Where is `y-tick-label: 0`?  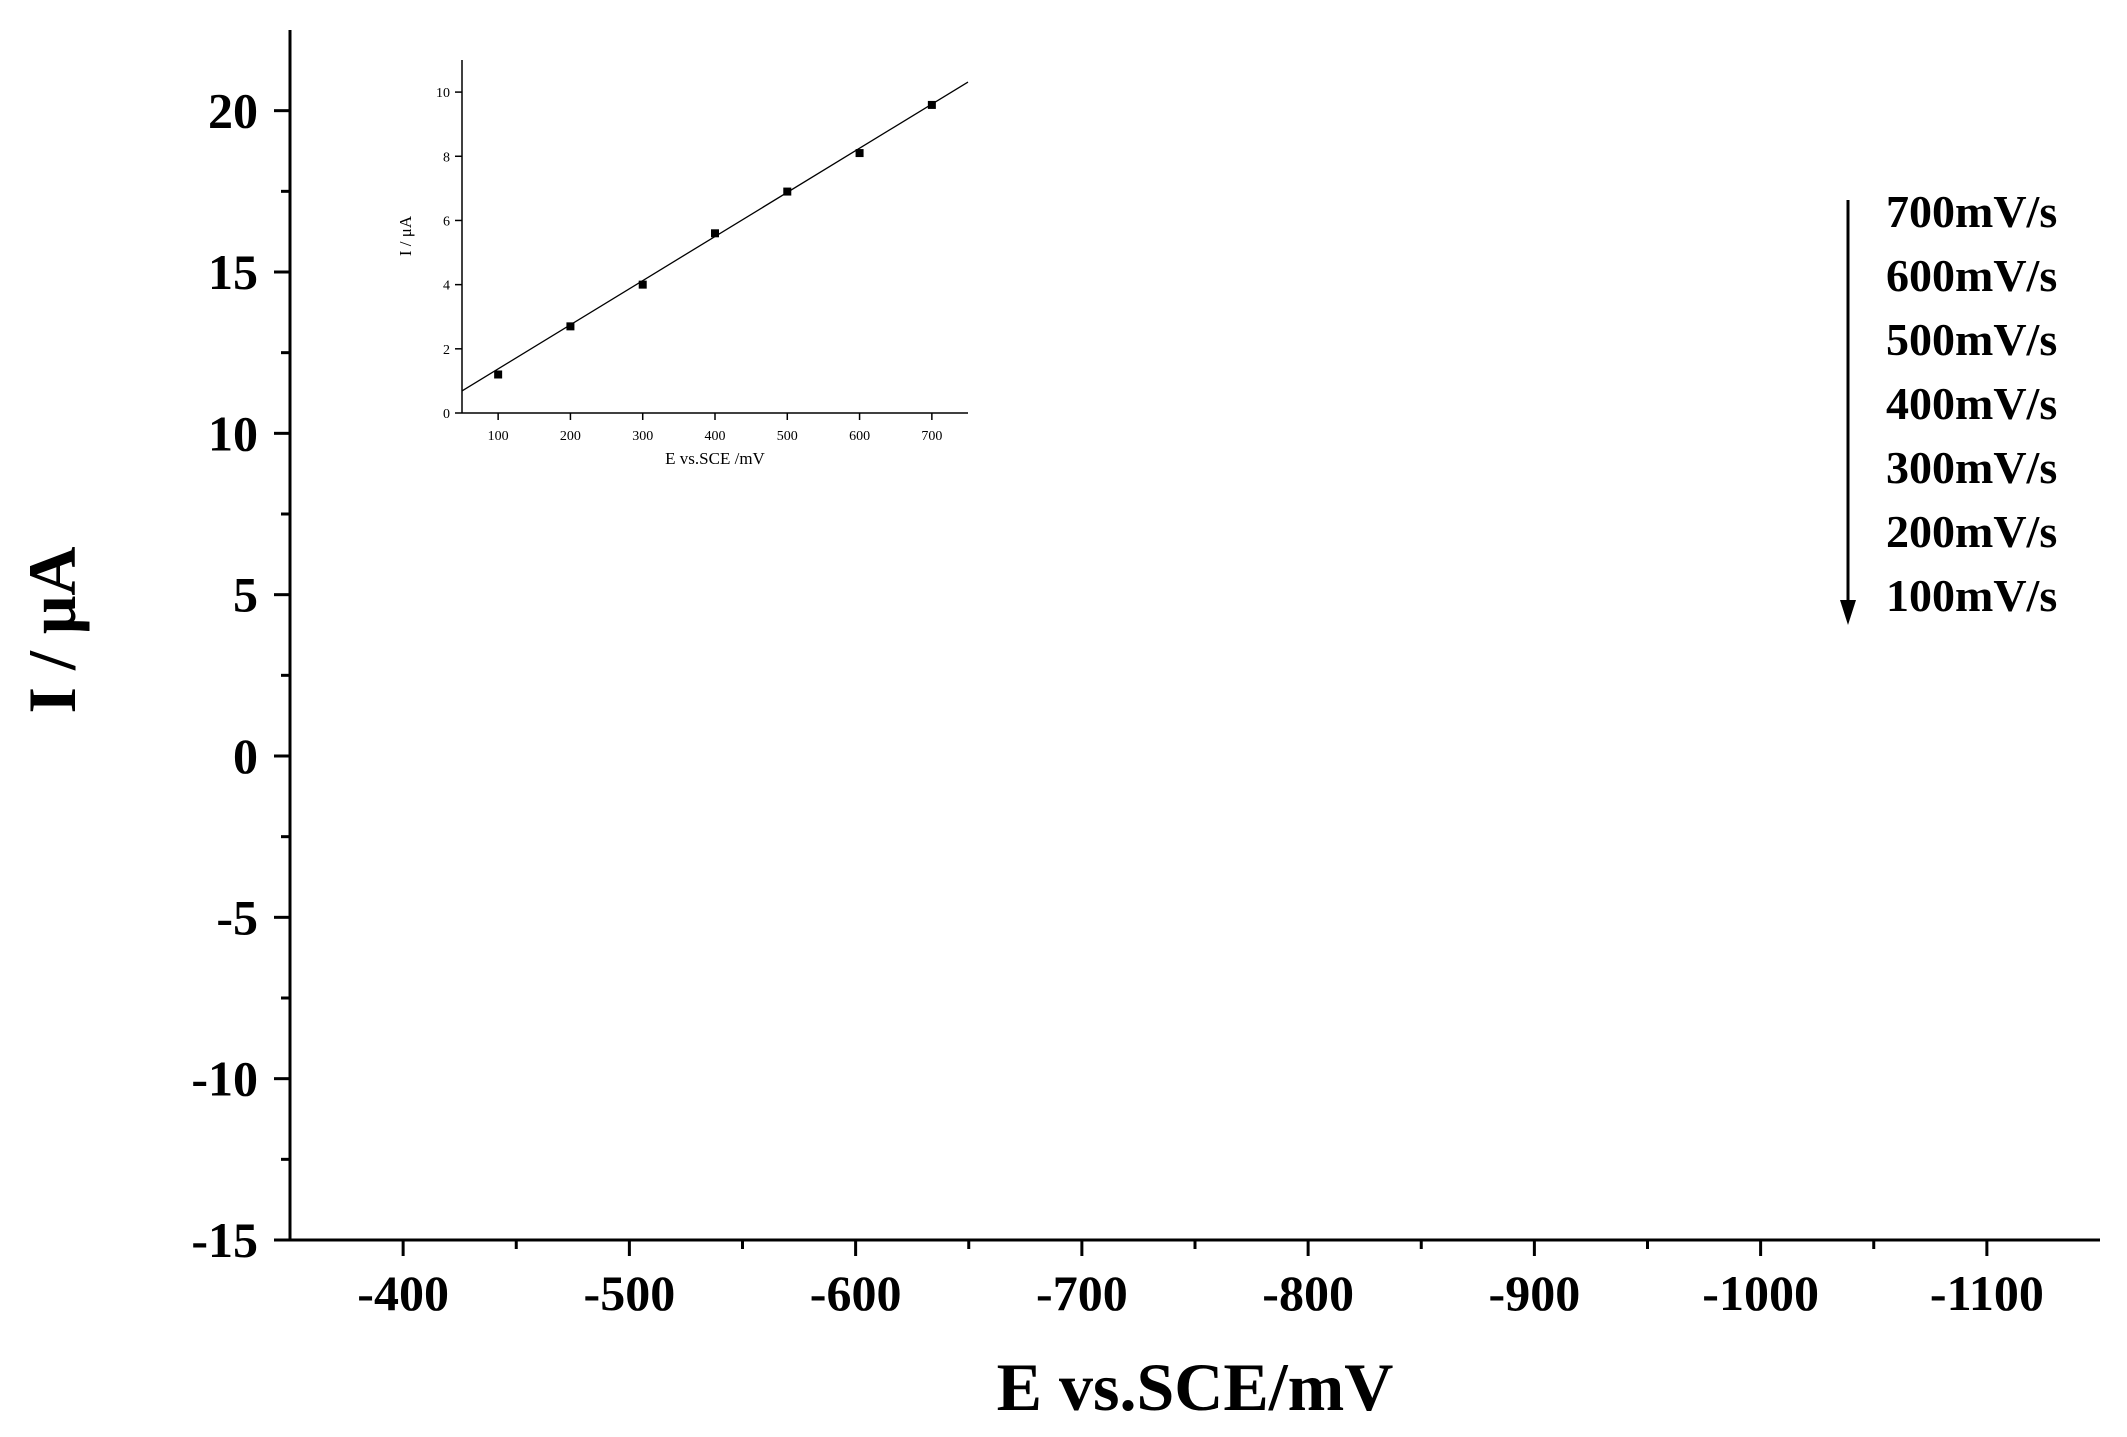
y-tick-label: 0 is located at coordinates (245, 756).